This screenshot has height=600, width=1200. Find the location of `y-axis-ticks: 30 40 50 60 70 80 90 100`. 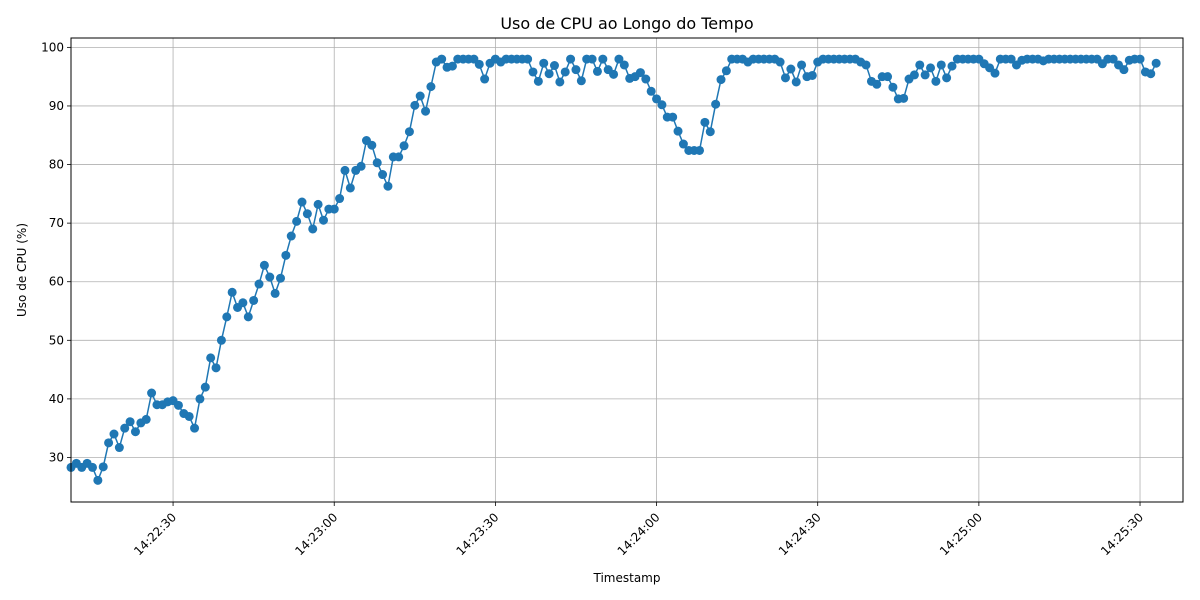

y-axis-ticks: 30 40 50 60 70 80 90 100 is located at coordinates (56, 252).